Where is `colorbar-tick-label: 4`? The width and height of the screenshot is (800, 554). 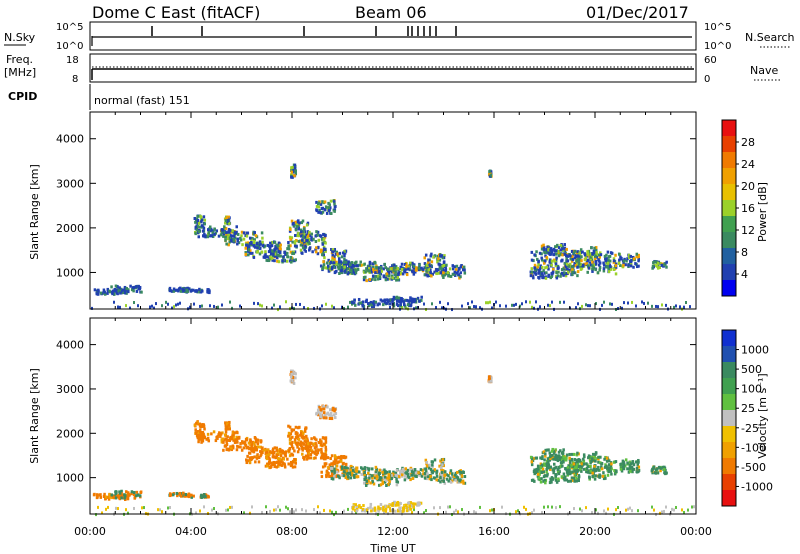
colorbar-tick-label: 4 is located at coordinates (744, 274).